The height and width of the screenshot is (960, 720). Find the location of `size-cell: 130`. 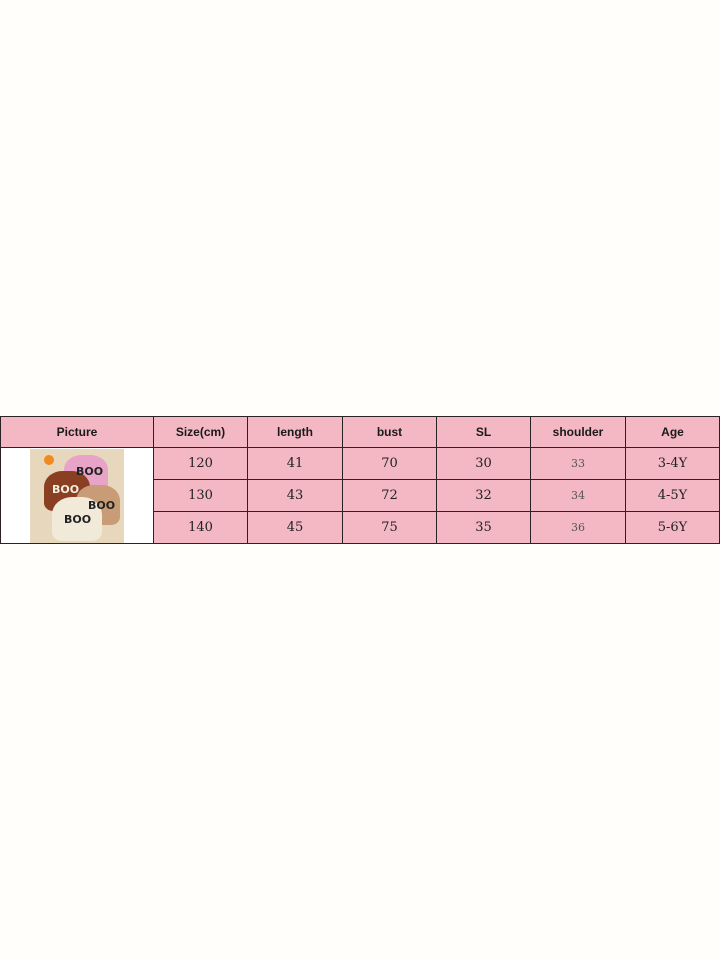

size-cell: 130 is located at coordinates (200, 495).